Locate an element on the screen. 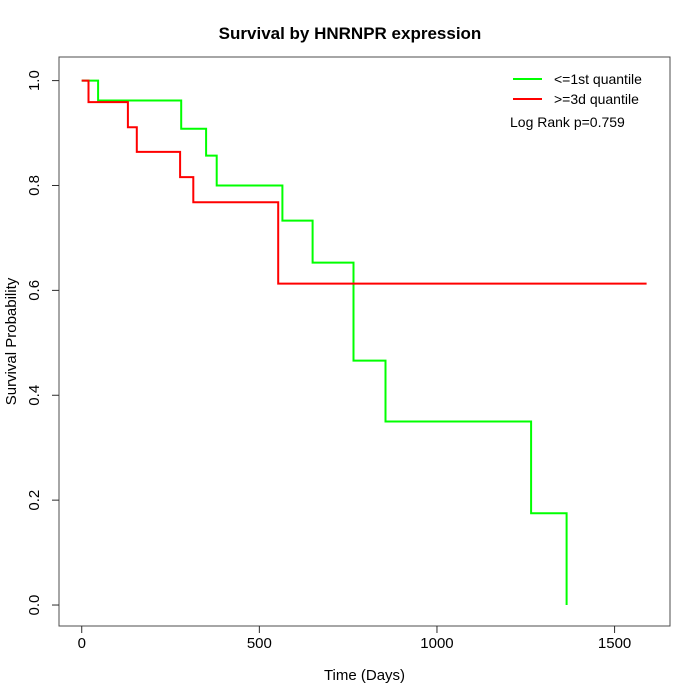 The image size is (700, 700). legend-line-red-swatch is located at coordinates (527, 99).